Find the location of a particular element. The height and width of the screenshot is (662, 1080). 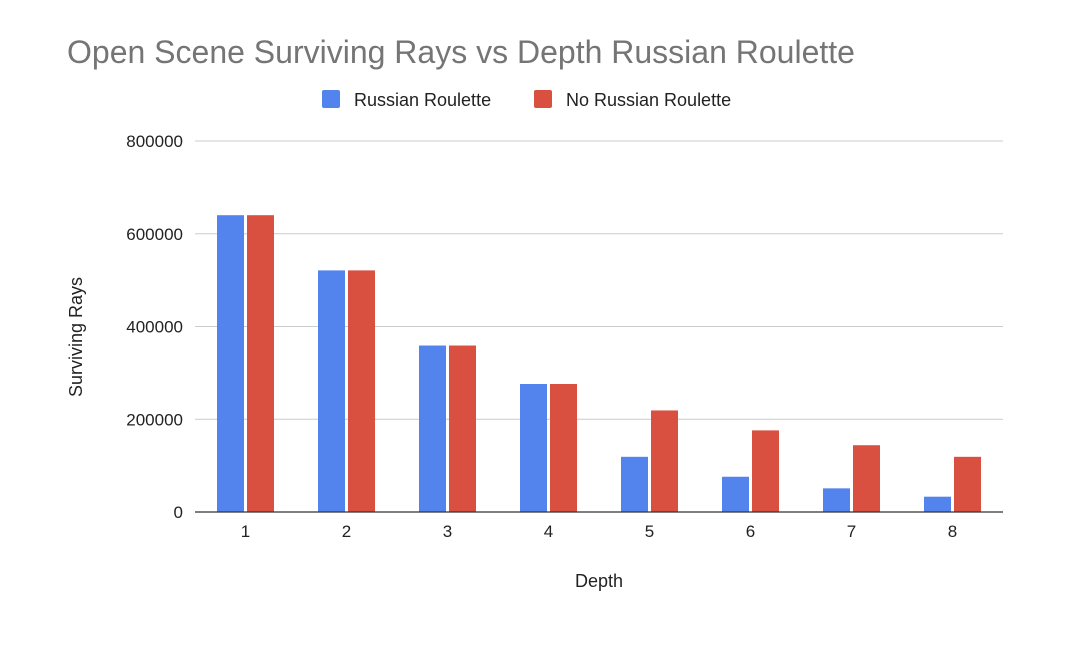

y-tick-label: 400000 is located at coordinates (154, 327).